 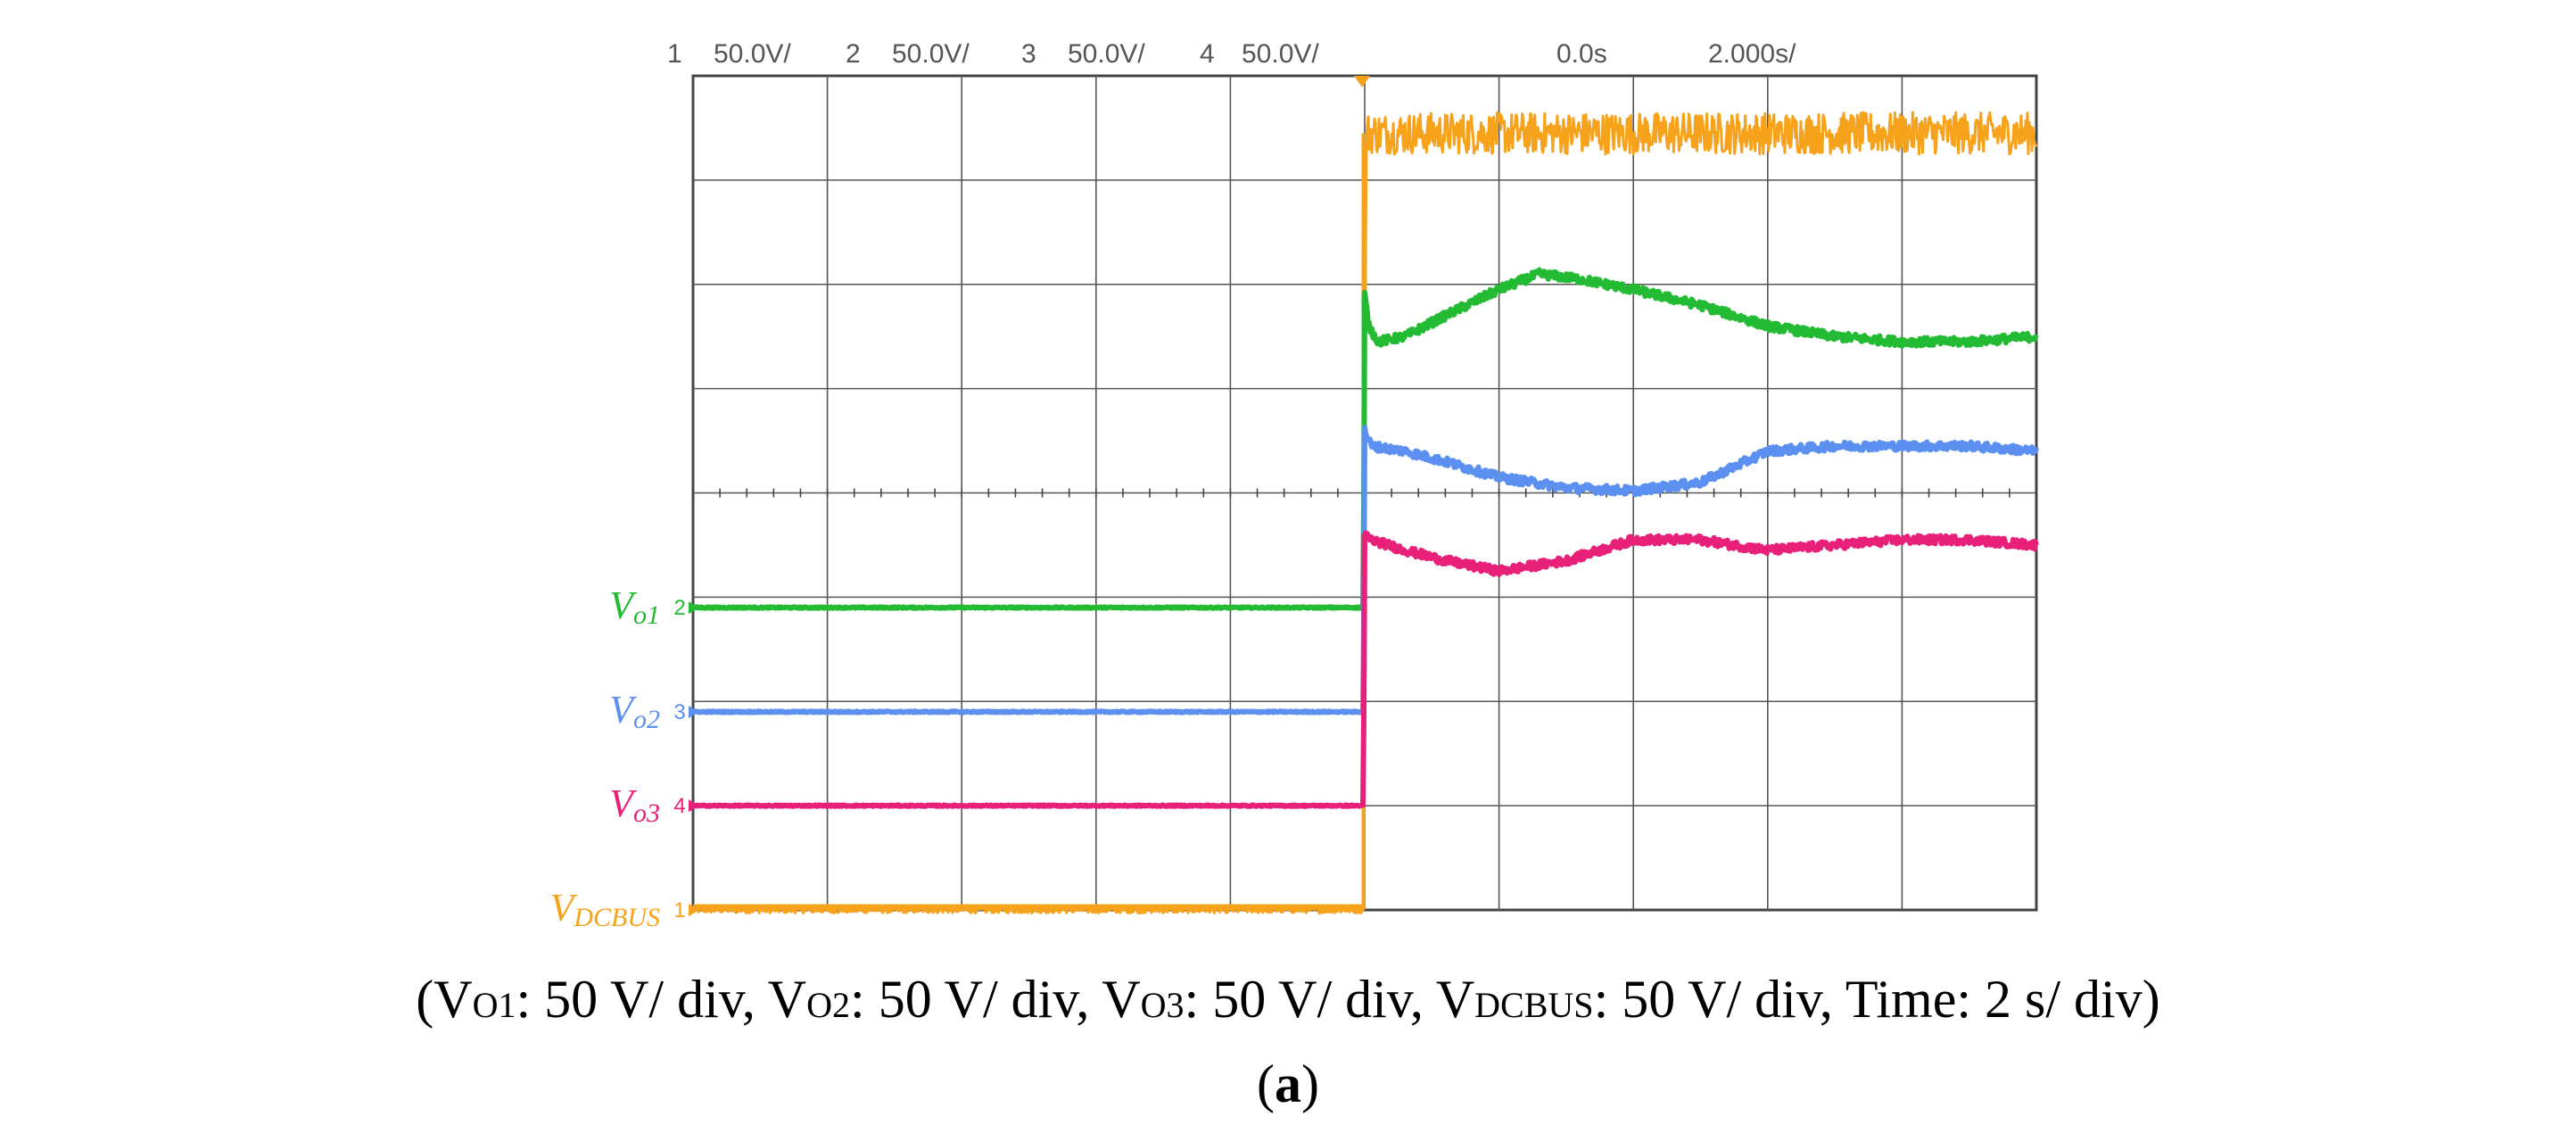 What do you see at coordinates (1752, 54) in the screenshot?
I see `timebase: 2.000s/` at bounding box center [1752, 54].